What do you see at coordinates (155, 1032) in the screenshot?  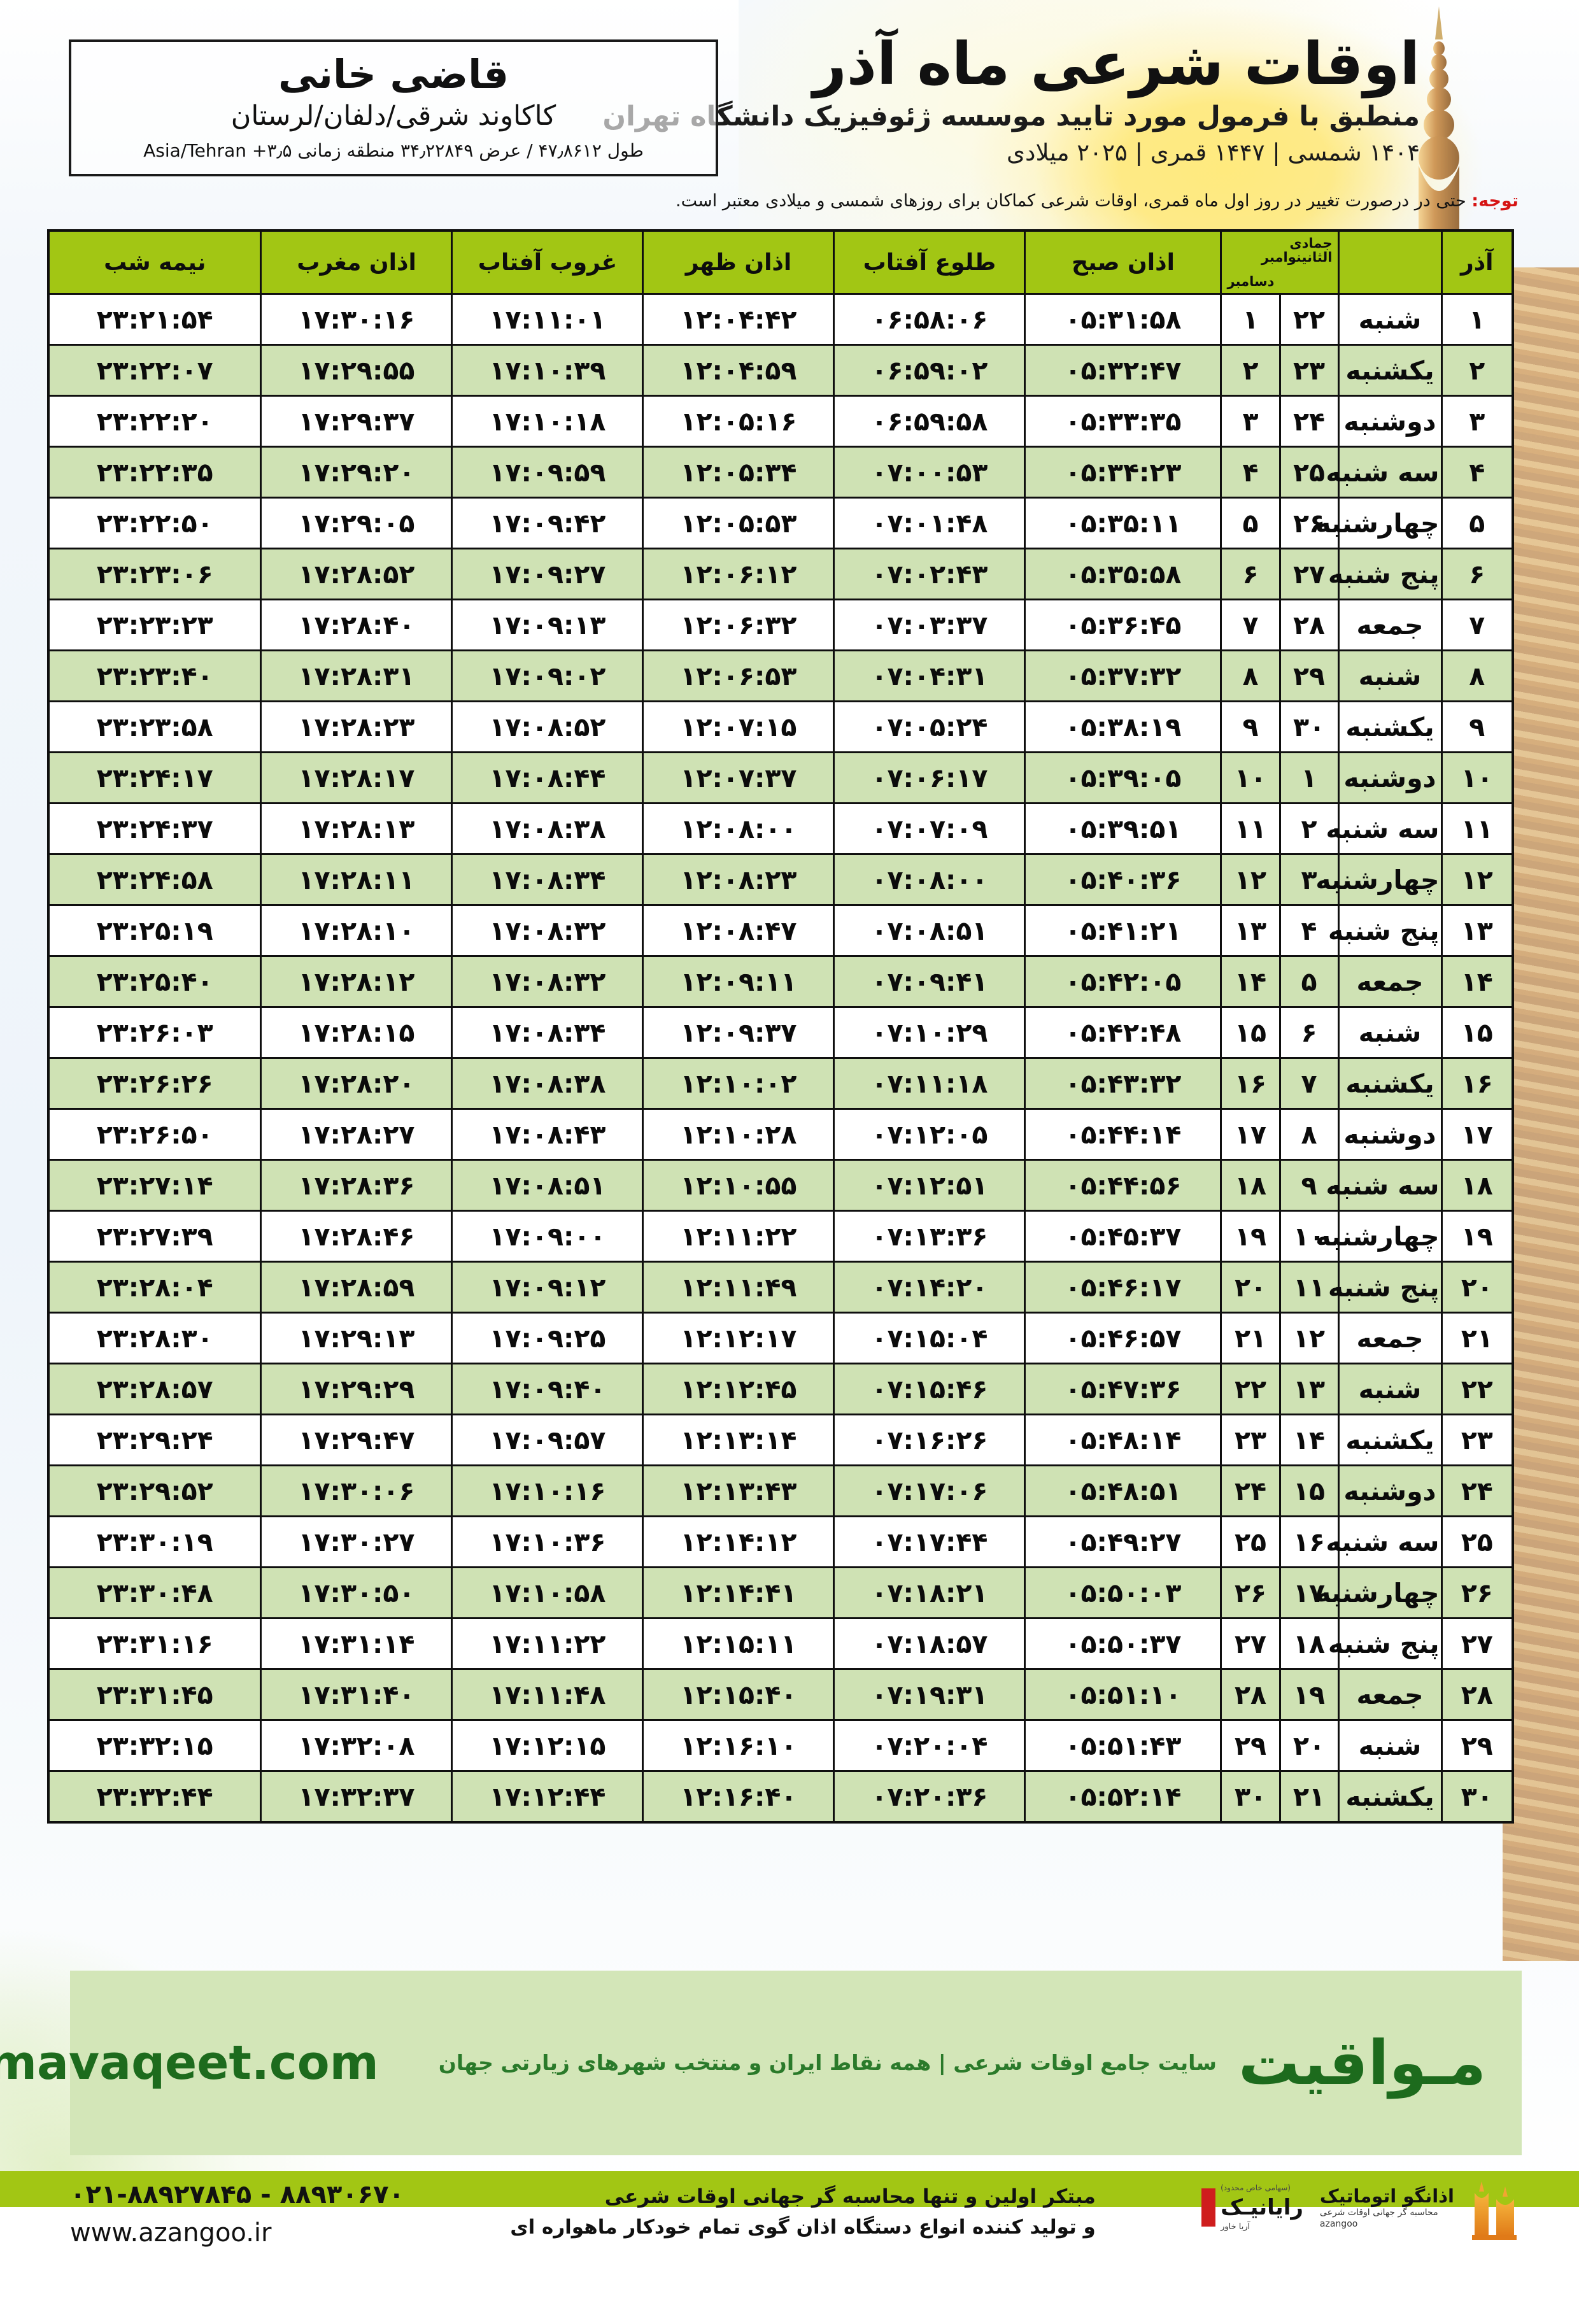 I see `midnight-time: ۲۳:۲۶:۰۳` at bounding box center [155, 1032].